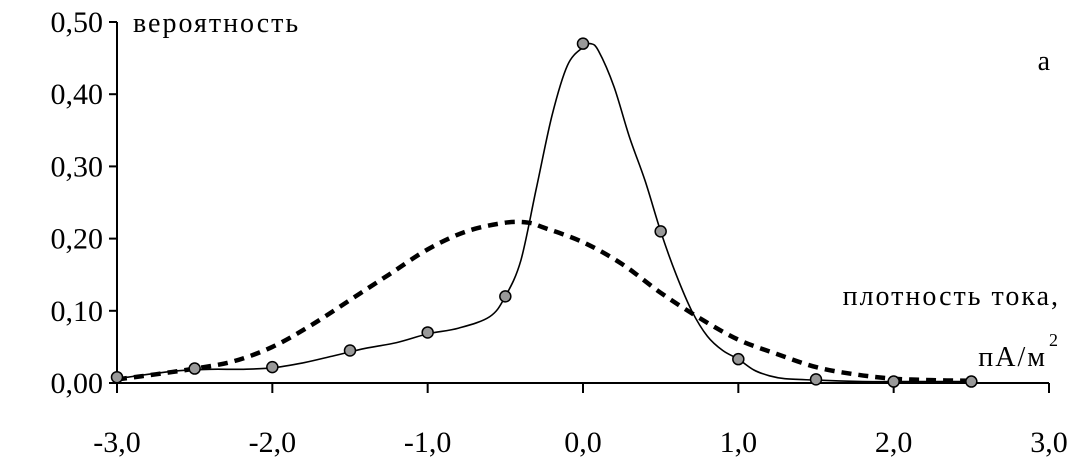 The image size is (1092, 468). I want to click on y-tick-label: 0,50, so click(77, 22).